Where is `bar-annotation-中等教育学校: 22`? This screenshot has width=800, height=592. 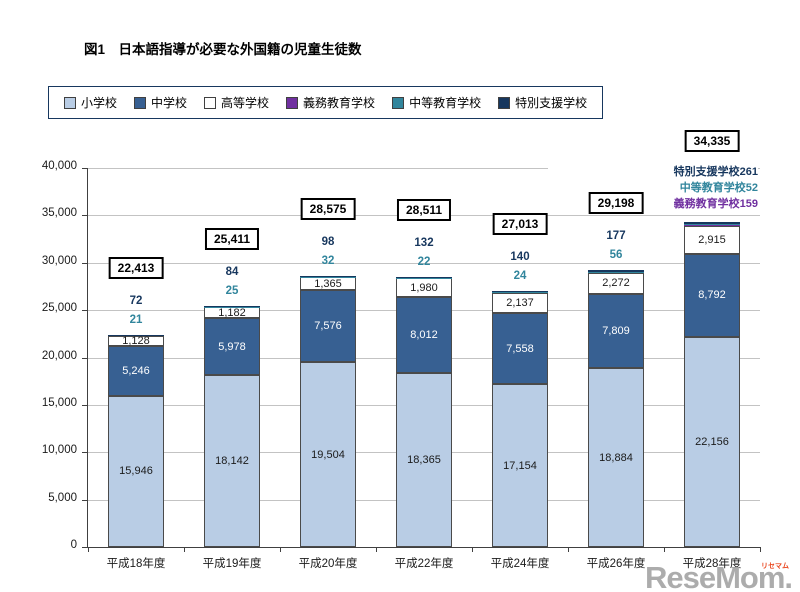 bar-annotation-中等教育学校: 22 is located at coordinates (424, 261).